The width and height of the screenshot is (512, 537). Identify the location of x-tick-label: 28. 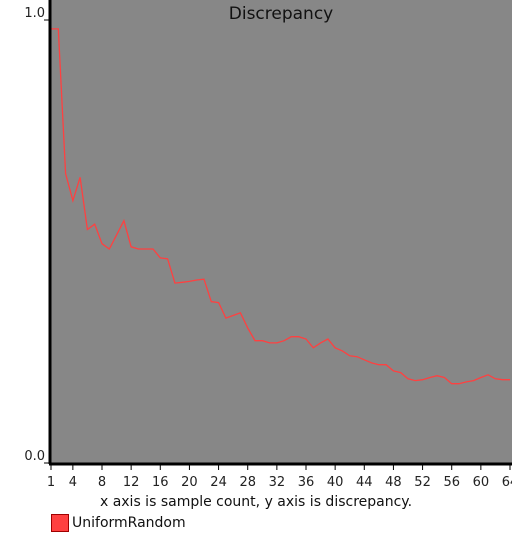
(247, 482).